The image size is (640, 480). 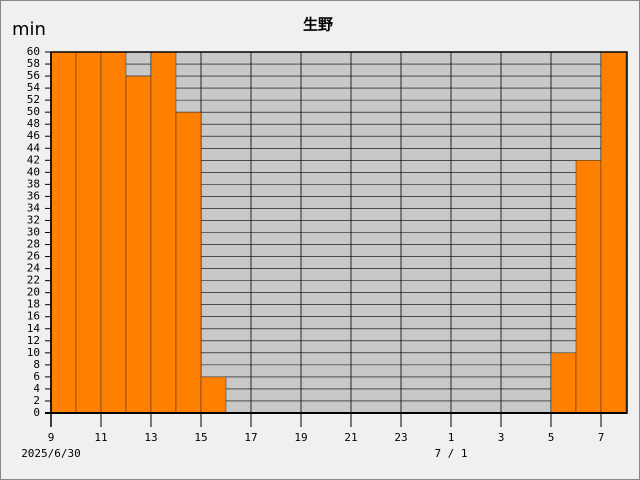 What do you see at coordinates (36, 400) in the screenshot?
I see `y-tick-label: 2` at bounding box center [36, 400].